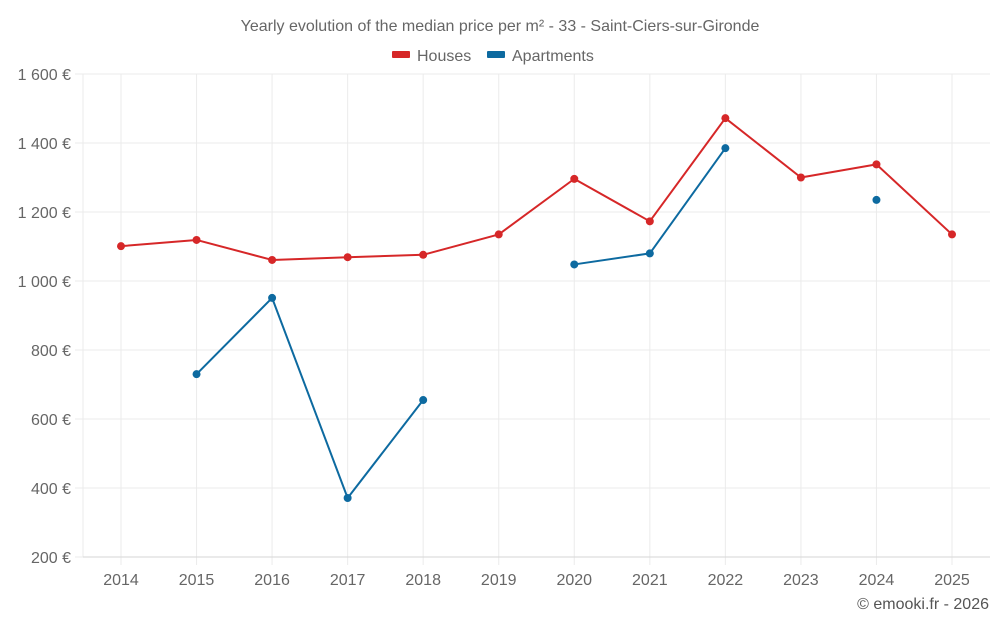 The width and height of the screenshot is (1000, 625). Describe the element at coordinates (44, 282) in the screenshot. I see `y-tick-label: 1 000 €` at that location.